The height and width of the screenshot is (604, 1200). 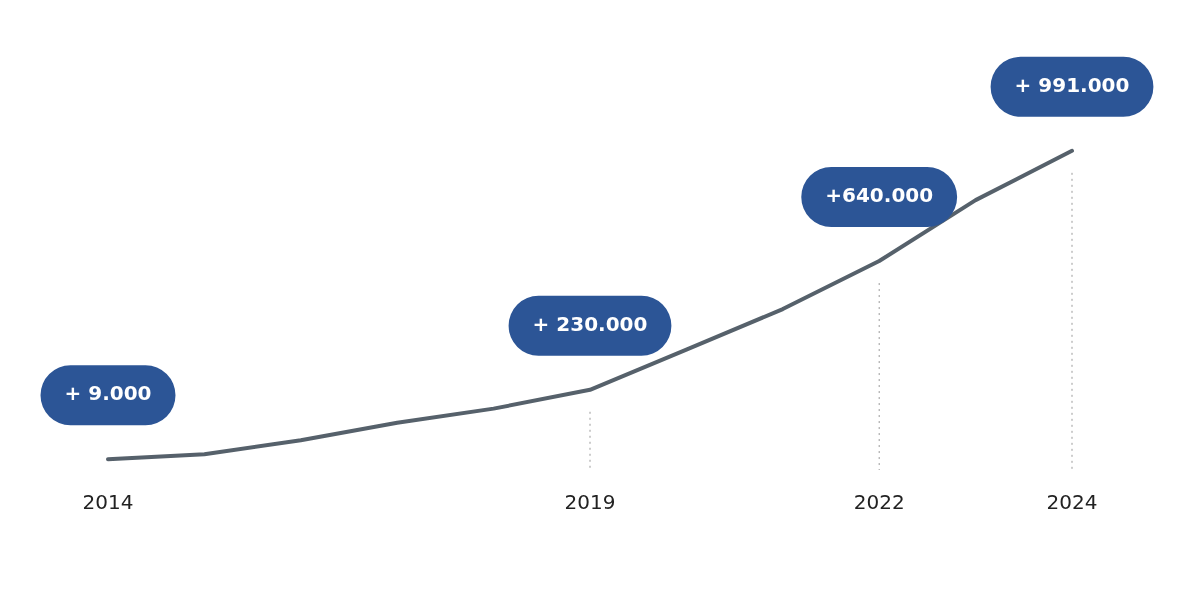 I want to click on x-tick-label: 2024, so click(x=1072, y=502).